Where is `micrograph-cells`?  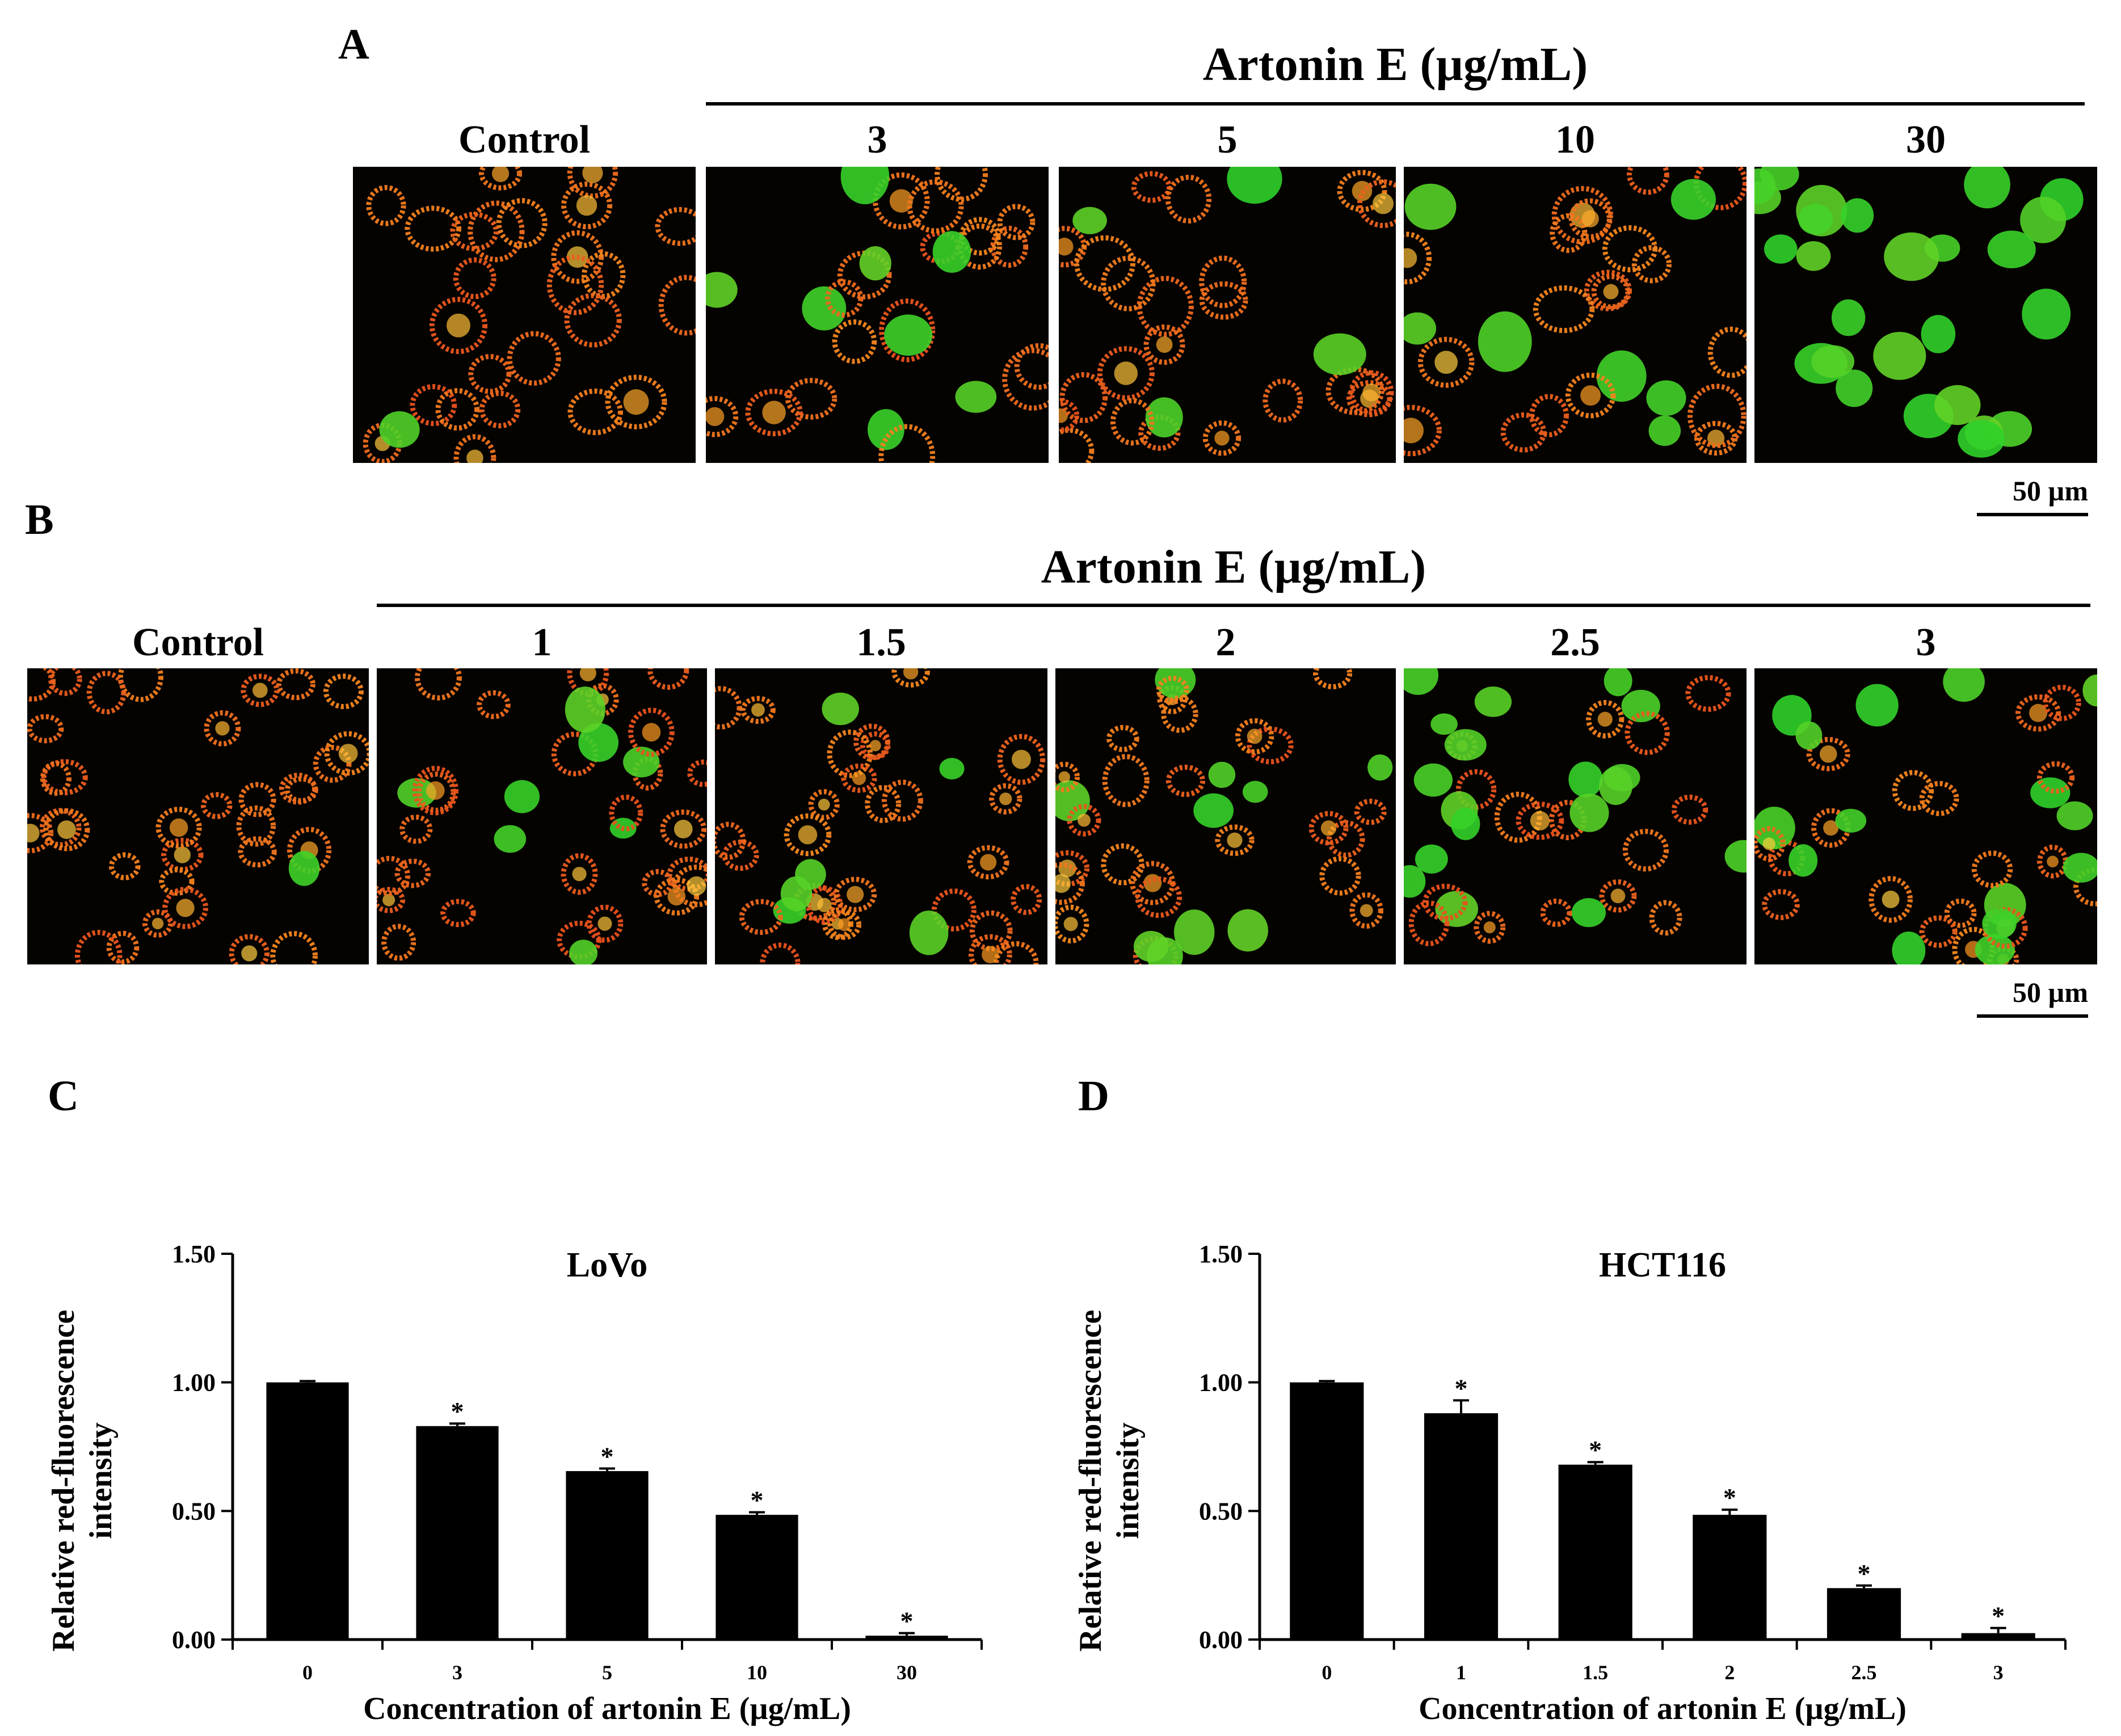
micrograph-cells is located at coordinates (1228, 315).